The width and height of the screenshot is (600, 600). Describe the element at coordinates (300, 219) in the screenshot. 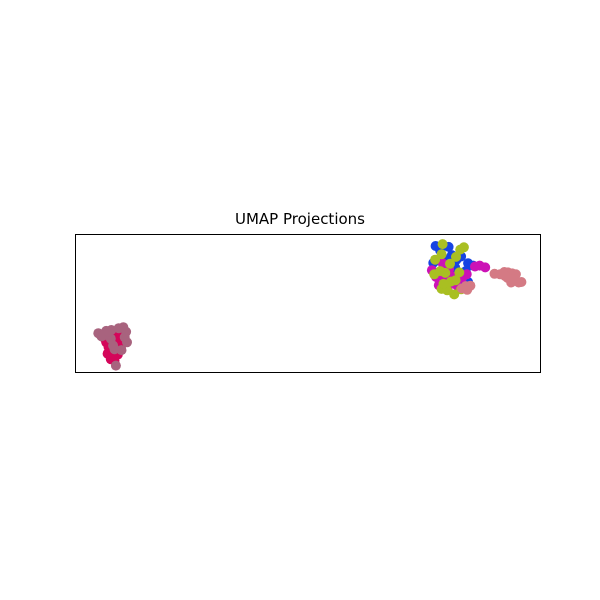

I see `chart-title: UMAP Projections` at that location.